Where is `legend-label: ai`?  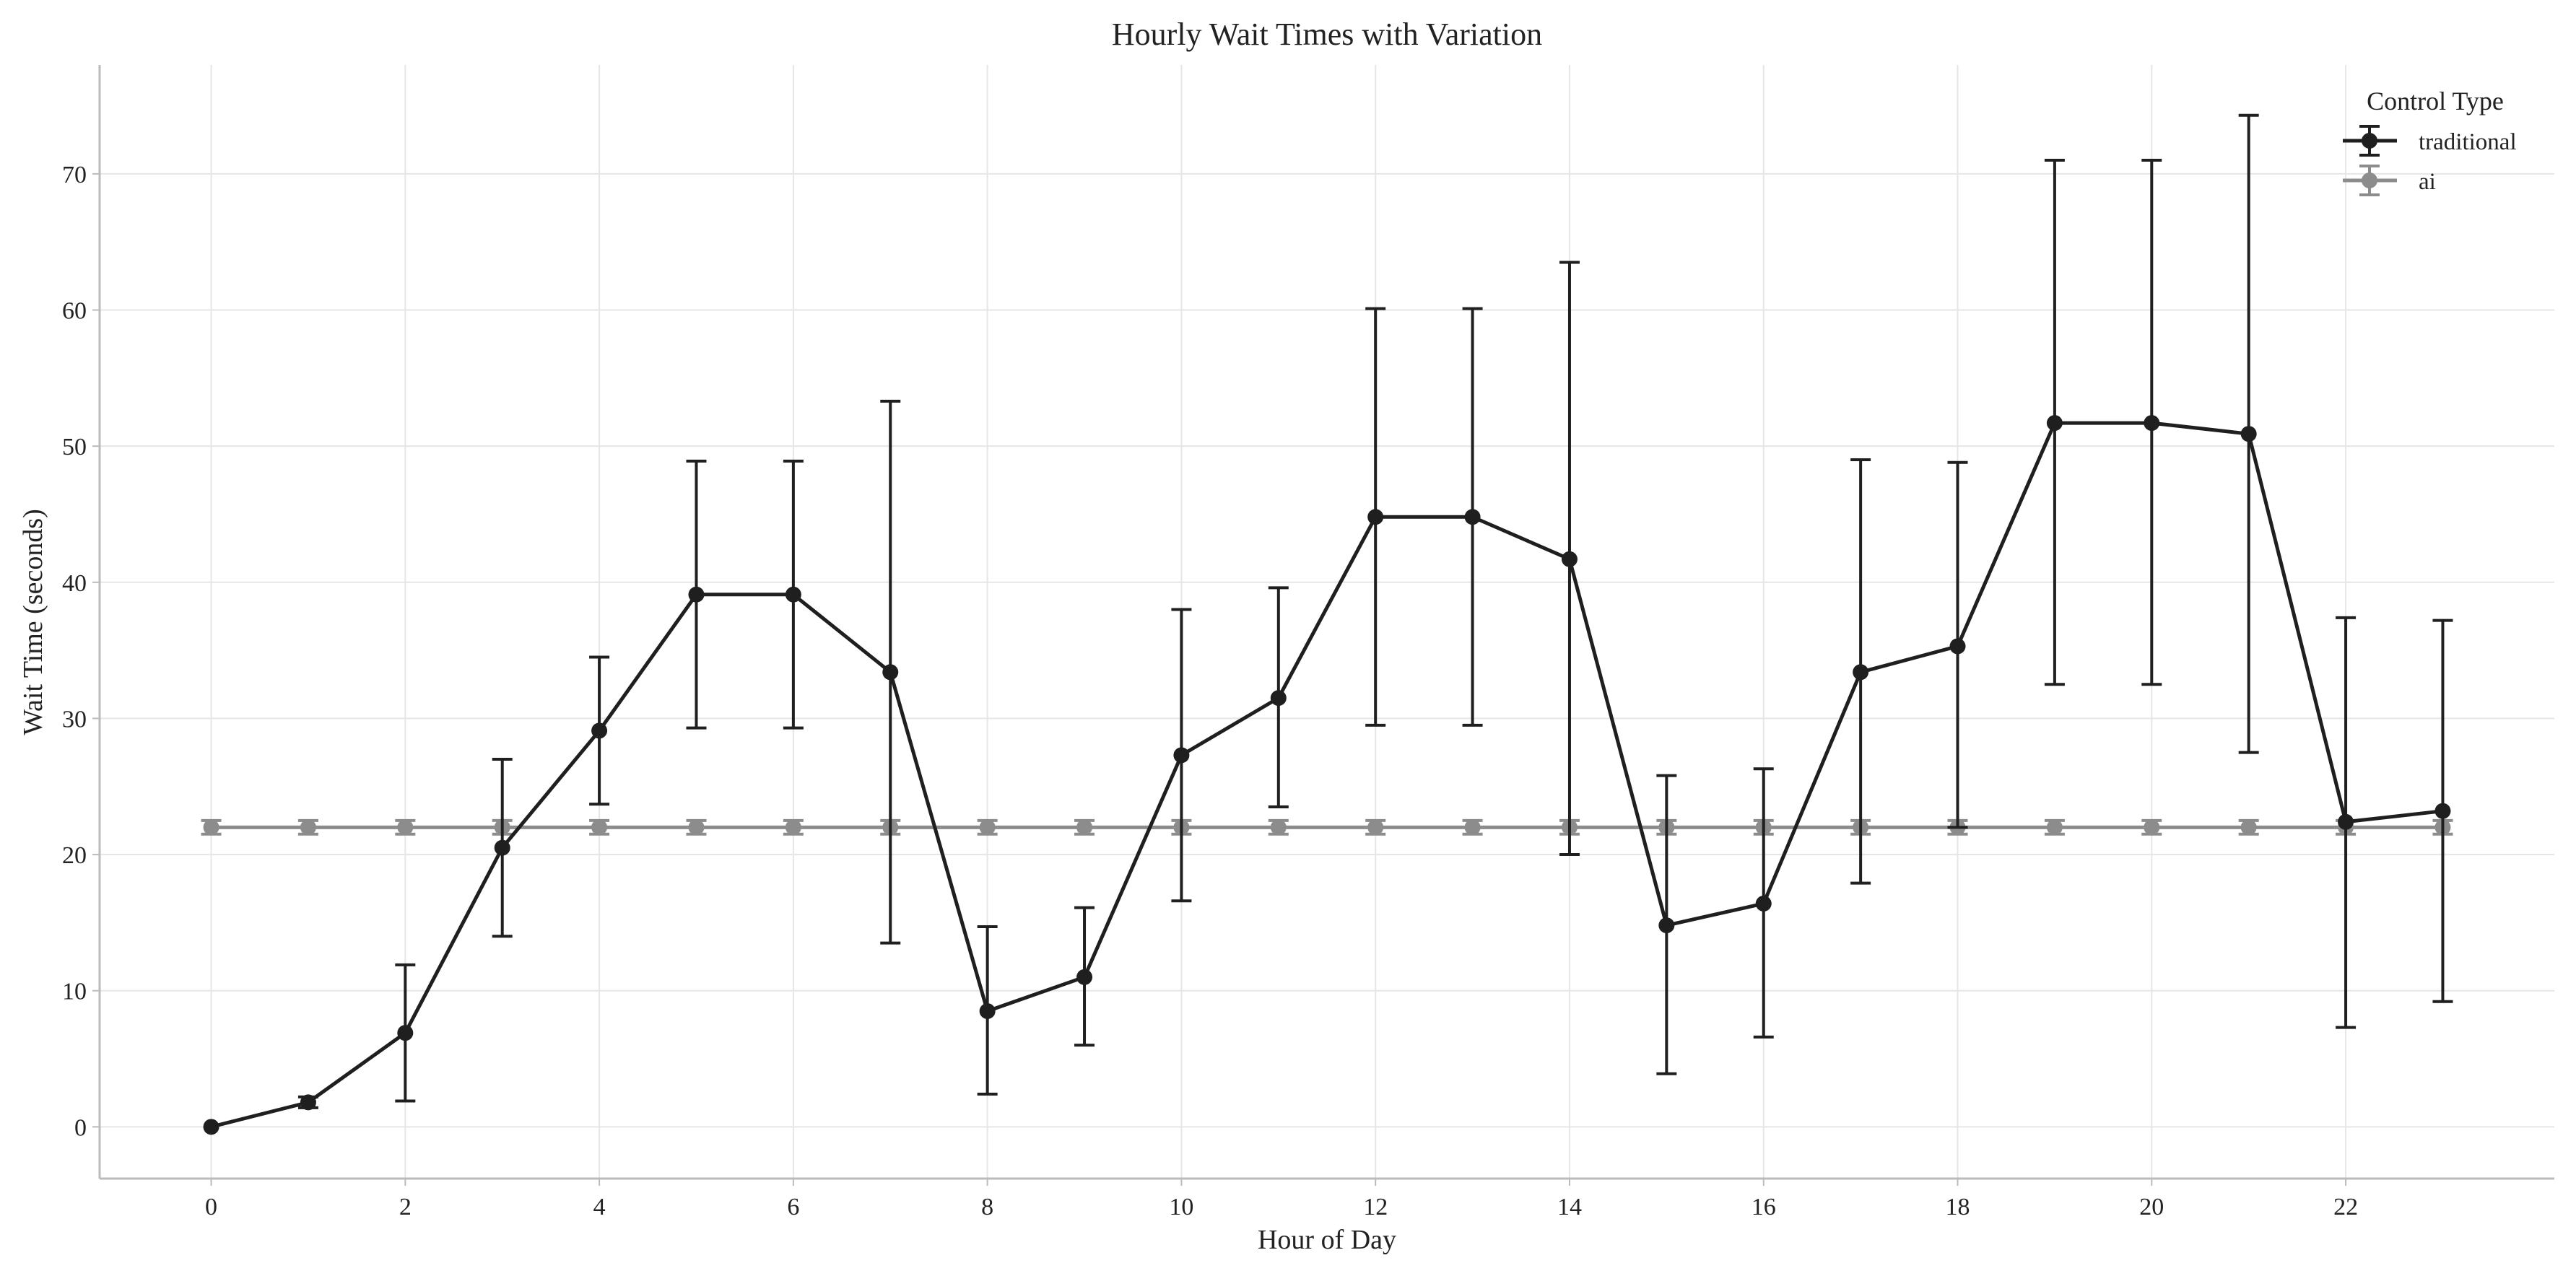
legend-label: ai is located at coordinates (2427, 182).